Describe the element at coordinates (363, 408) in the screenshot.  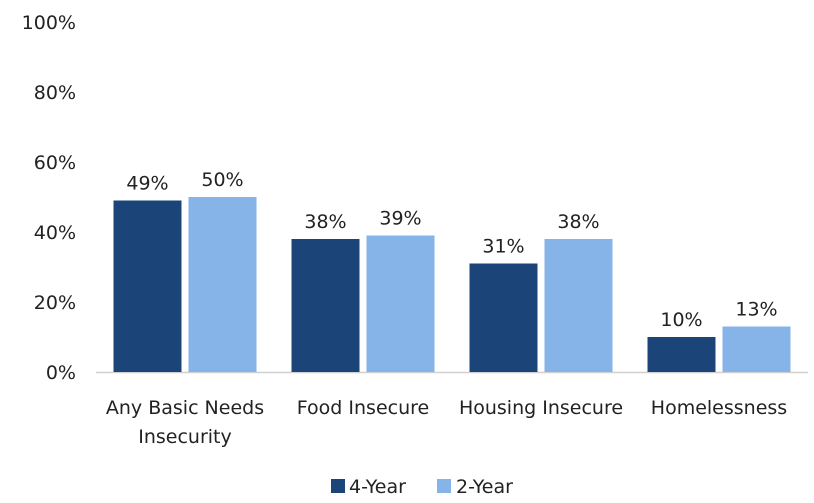
I see `x-category-label: Food Insecure` at that location.